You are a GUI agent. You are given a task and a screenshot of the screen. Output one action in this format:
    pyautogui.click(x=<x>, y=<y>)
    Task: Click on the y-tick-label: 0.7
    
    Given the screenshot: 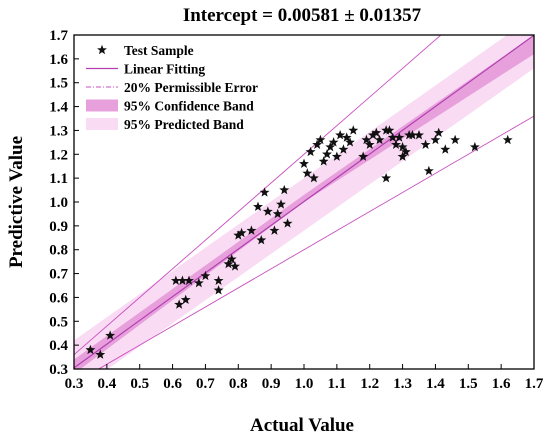 What is the action you would take?
    pyautogui.click(x=58, y=275)
    